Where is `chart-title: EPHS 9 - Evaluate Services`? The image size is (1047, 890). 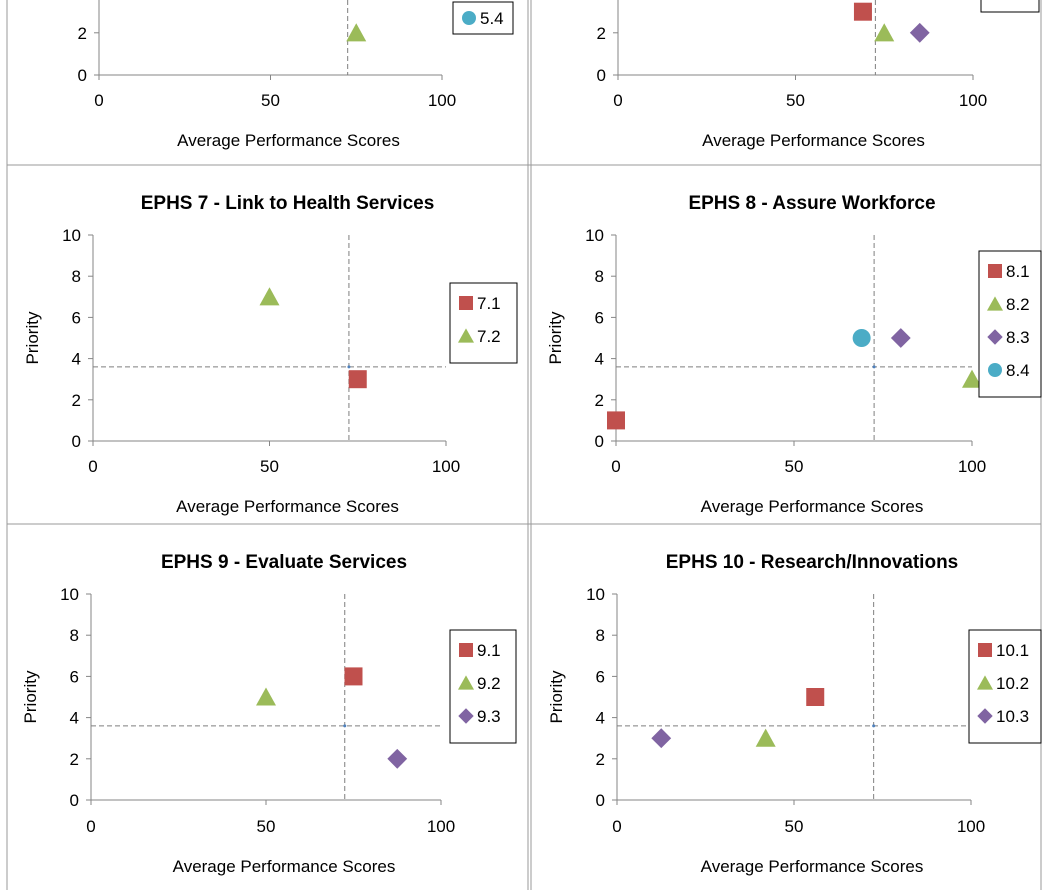 chart-title: EPHS 9 - Evaluate Services is located at coordinates (284, 562).